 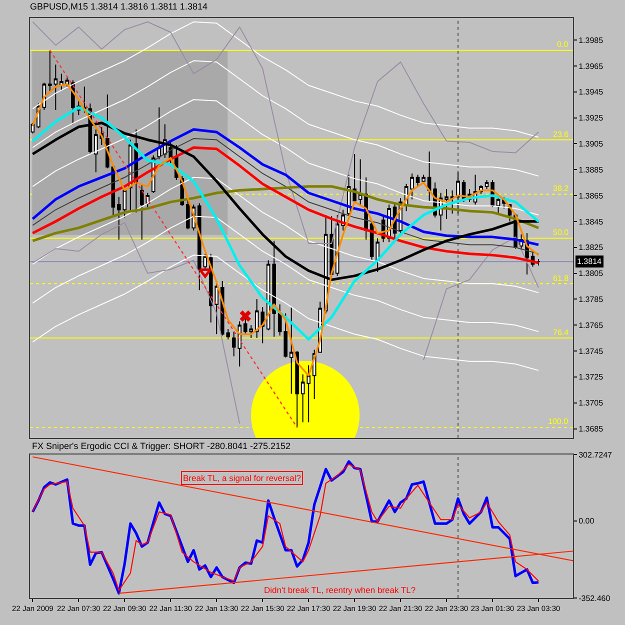 What do you see at coordinates (591, 169) in the screenshot?
I see `y-tick-label: 1.3885` at bounding box center [591, 169].